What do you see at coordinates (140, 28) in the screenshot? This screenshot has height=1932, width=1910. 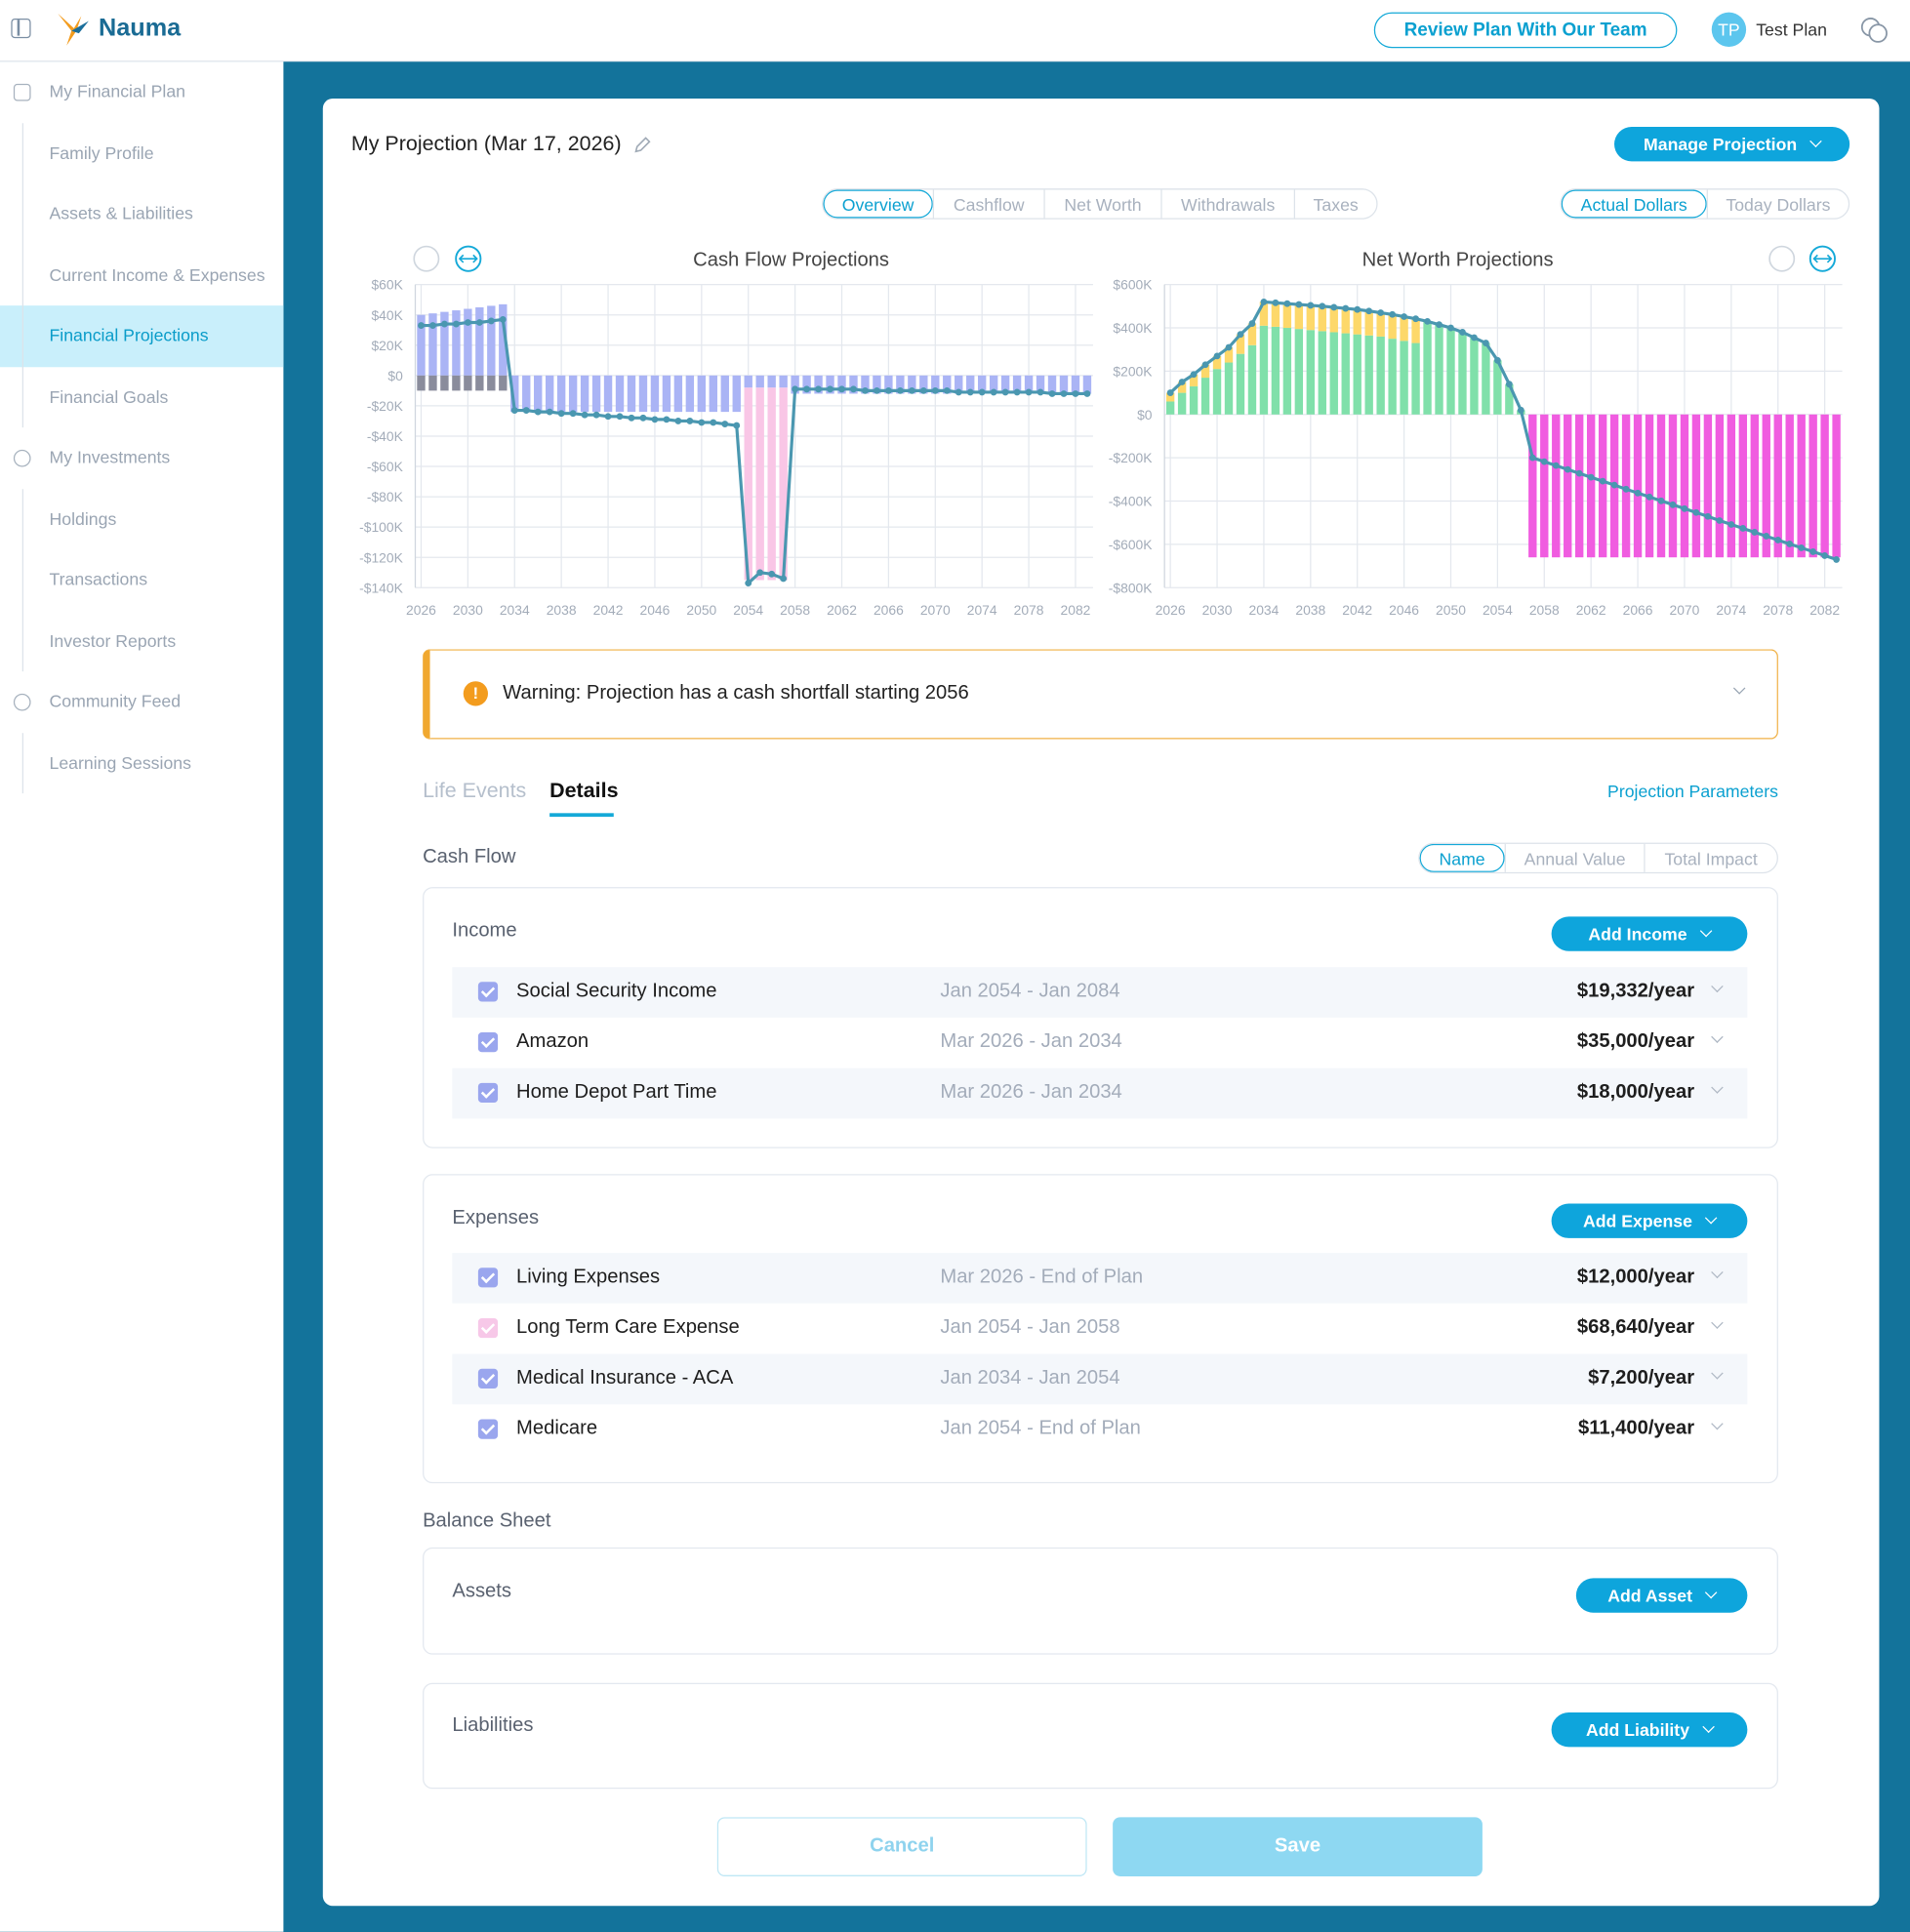 I see `logo-text: Nauma` at bounding box center [140, 28].